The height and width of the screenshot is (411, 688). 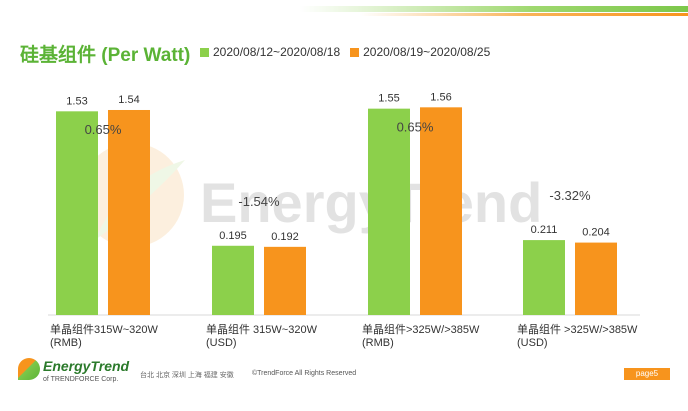 What do you see at coordinates (524, 14) in the screenshot?
I see `top-accent-orange` at bounding box center [524, 14].